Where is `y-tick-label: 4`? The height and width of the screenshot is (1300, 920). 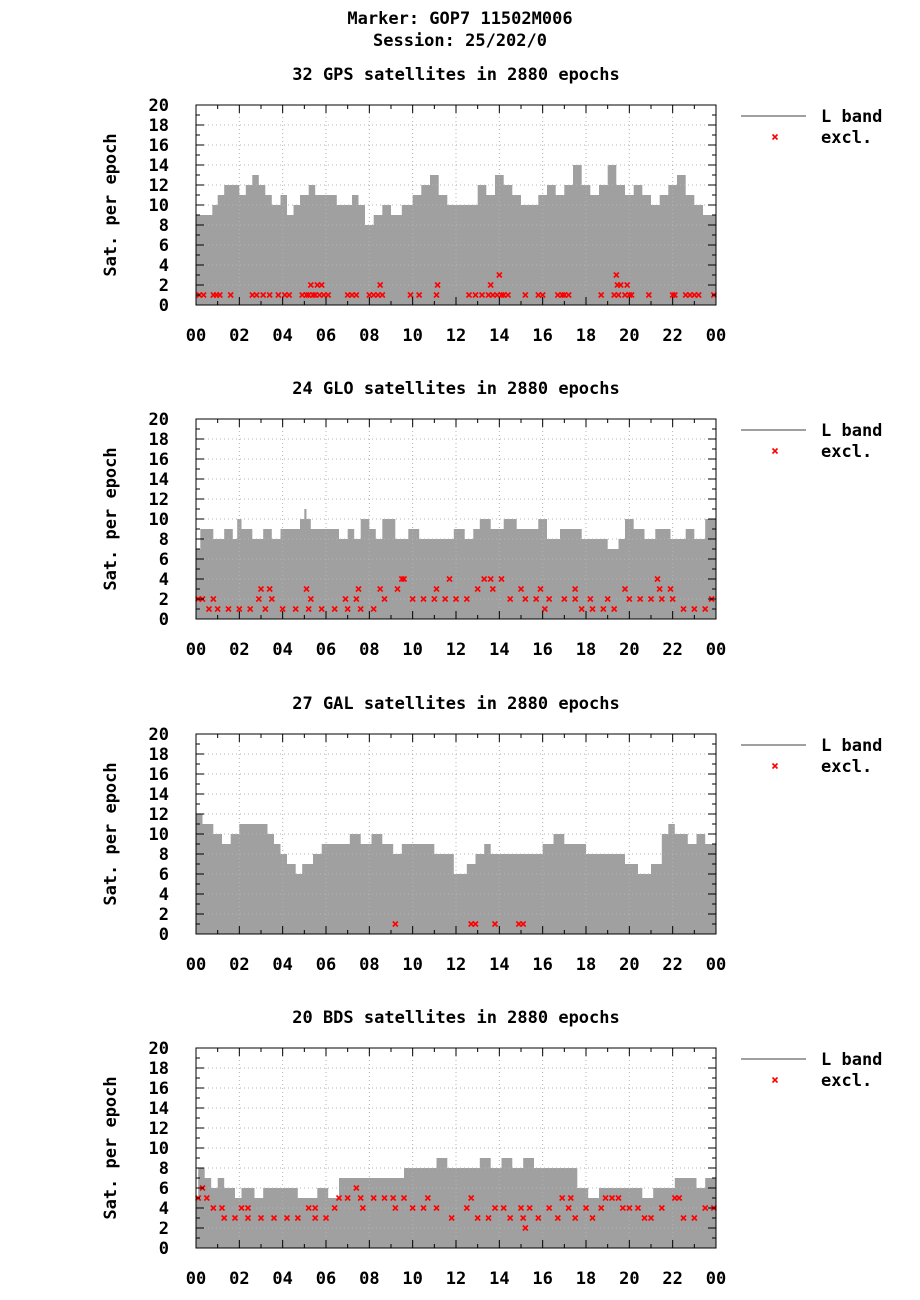 y-tick-label: 4 is located at coordinates (164, 895).